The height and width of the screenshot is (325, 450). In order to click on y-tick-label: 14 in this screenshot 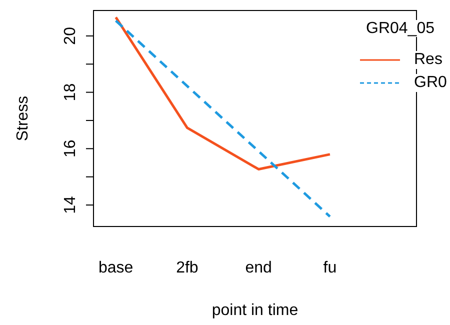, I will do `click(70, 205)`.